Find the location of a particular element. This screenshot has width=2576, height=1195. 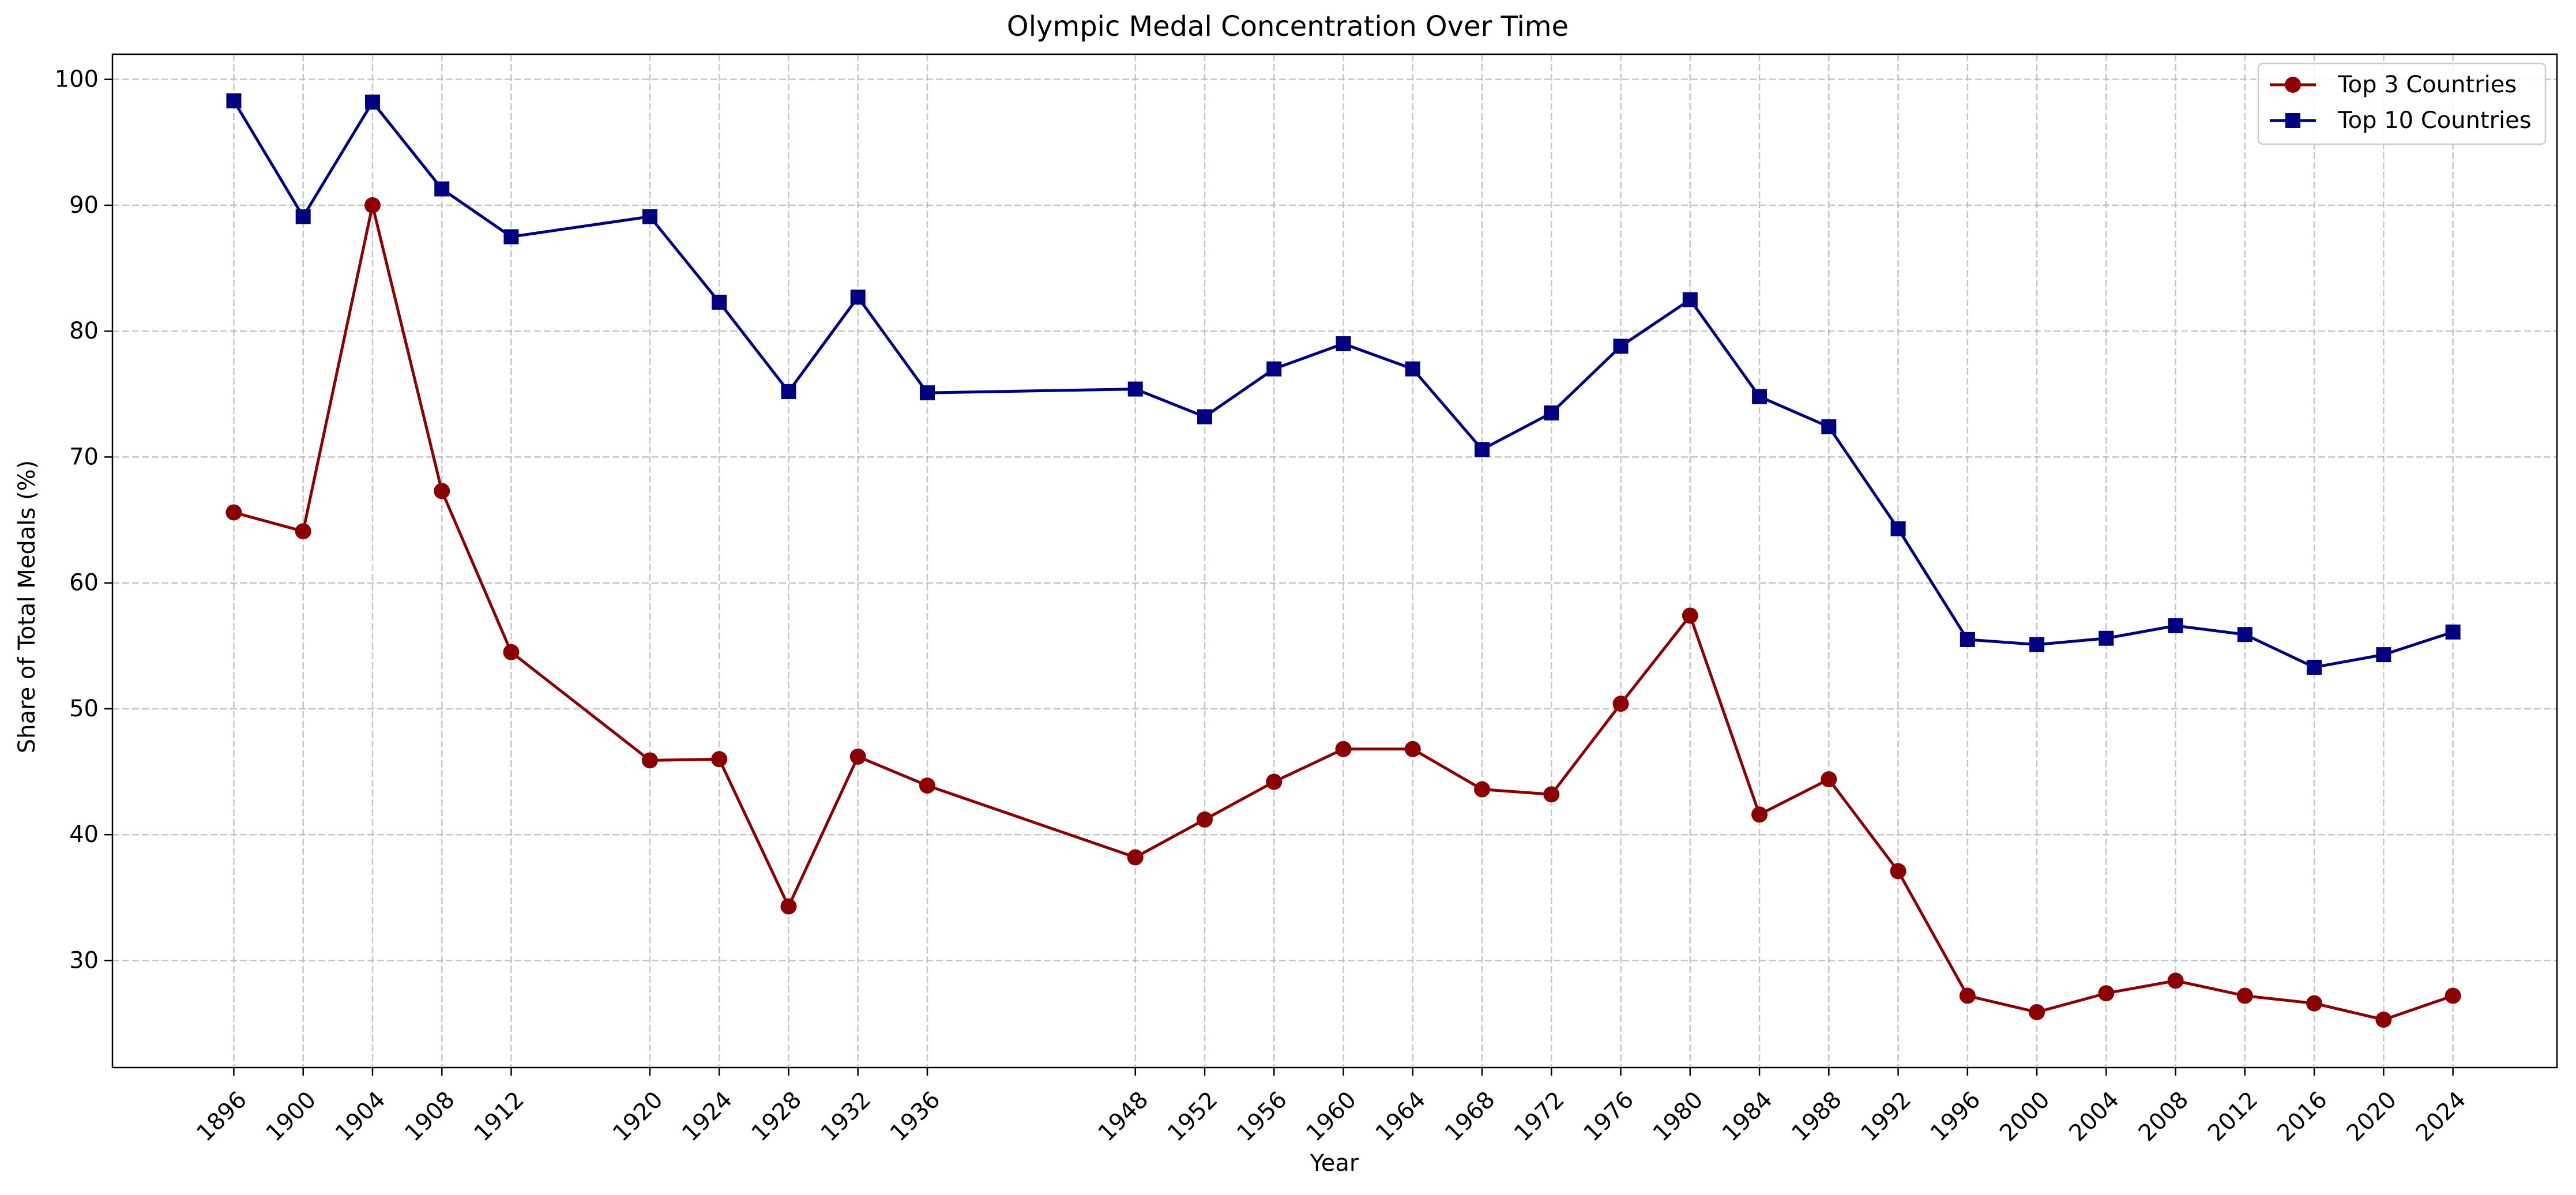

legend-box is located at coordinates (2402, 103).